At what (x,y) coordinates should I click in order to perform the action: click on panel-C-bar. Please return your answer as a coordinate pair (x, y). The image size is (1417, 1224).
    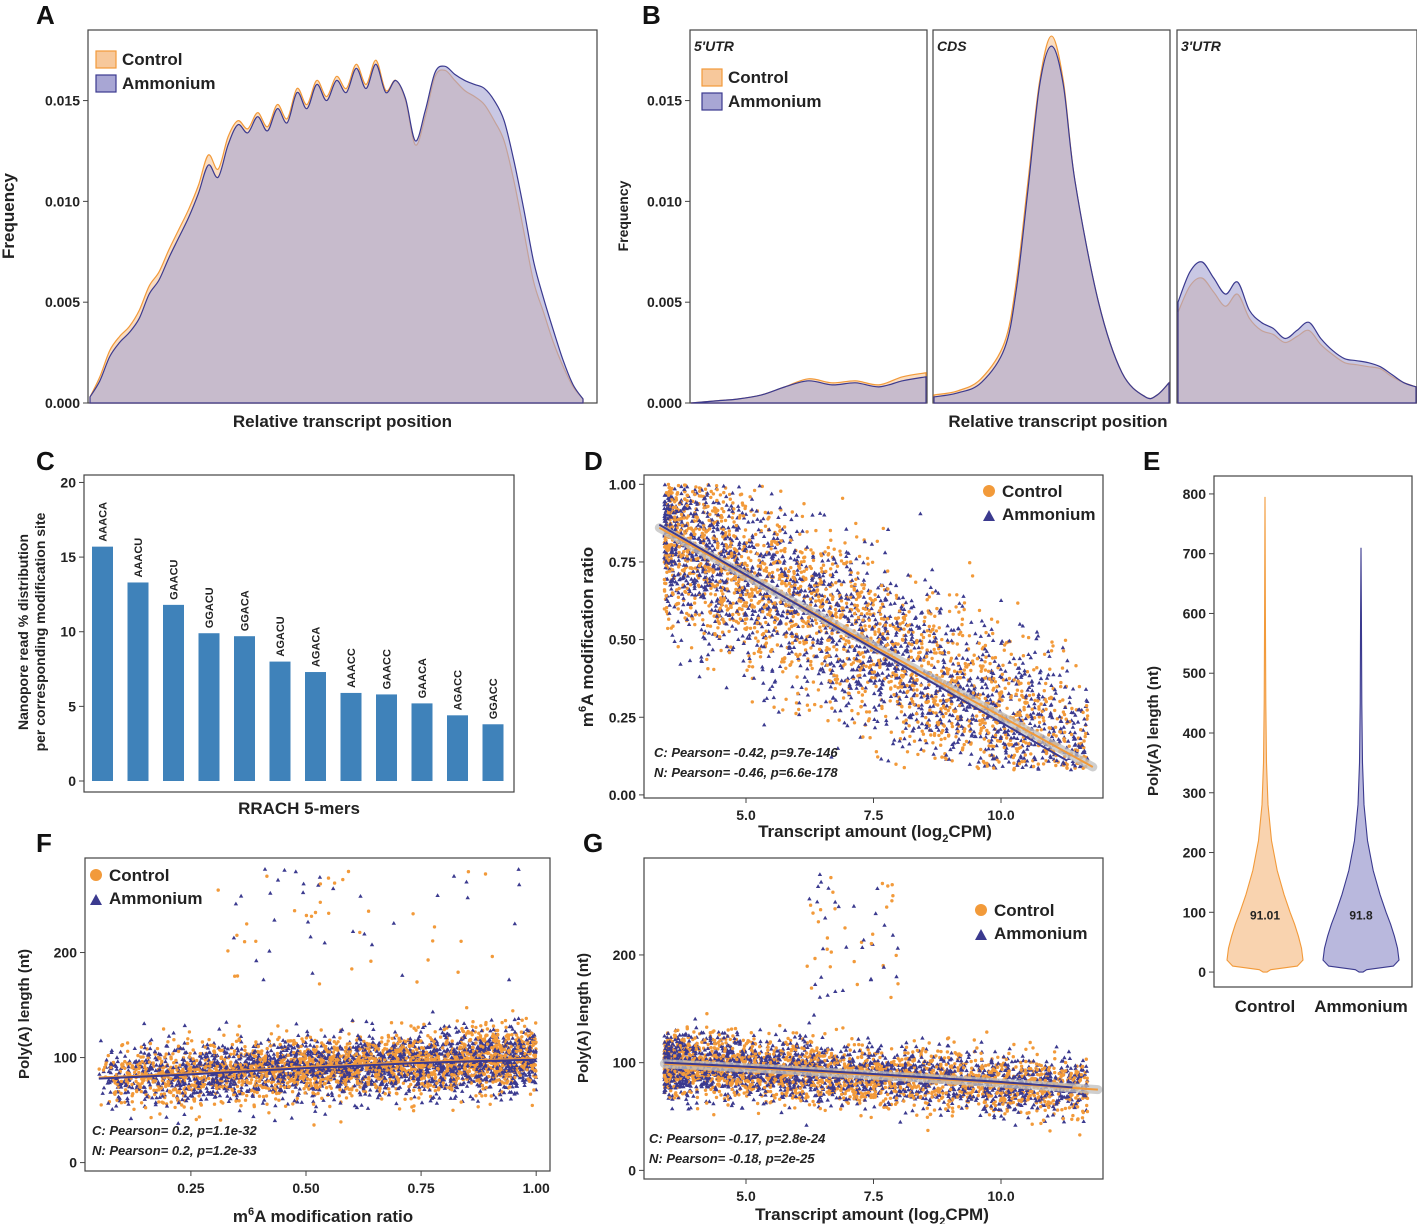
    Looking at the image, I should click on (422, 742).